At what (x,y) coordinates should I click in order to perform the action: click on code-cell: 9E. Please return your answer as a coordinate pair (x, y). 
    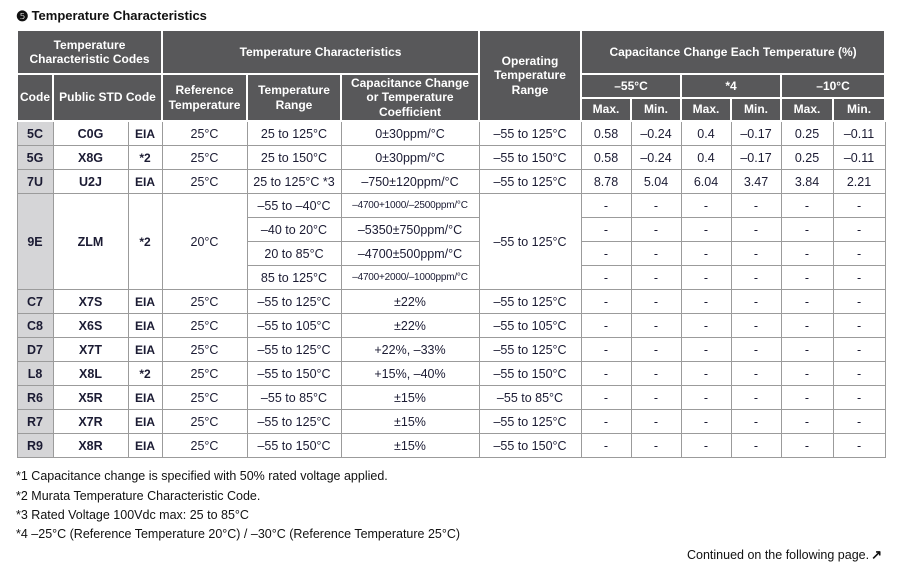
    Looking at the image, I should click on (35, 242).